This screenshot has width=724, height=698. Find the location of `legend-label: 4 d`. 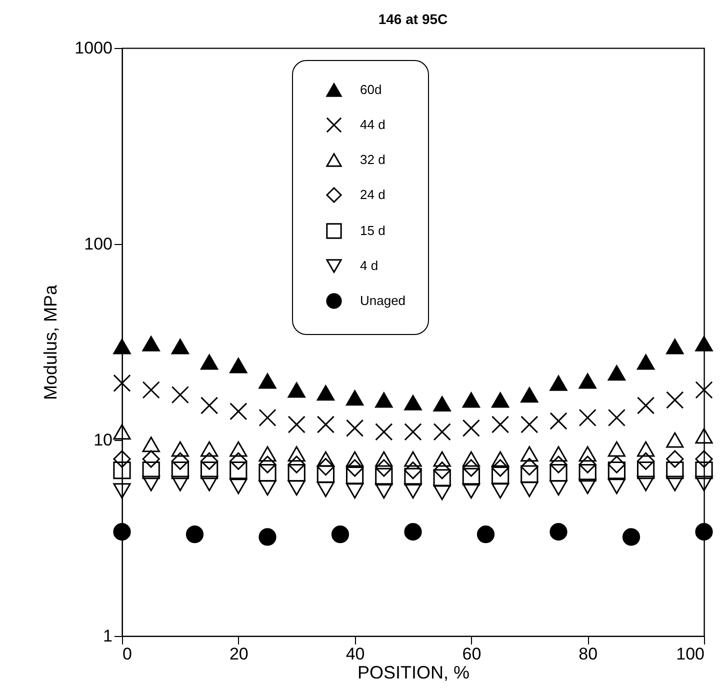

legend-label: 4 d is located at coordinates (369, 265).